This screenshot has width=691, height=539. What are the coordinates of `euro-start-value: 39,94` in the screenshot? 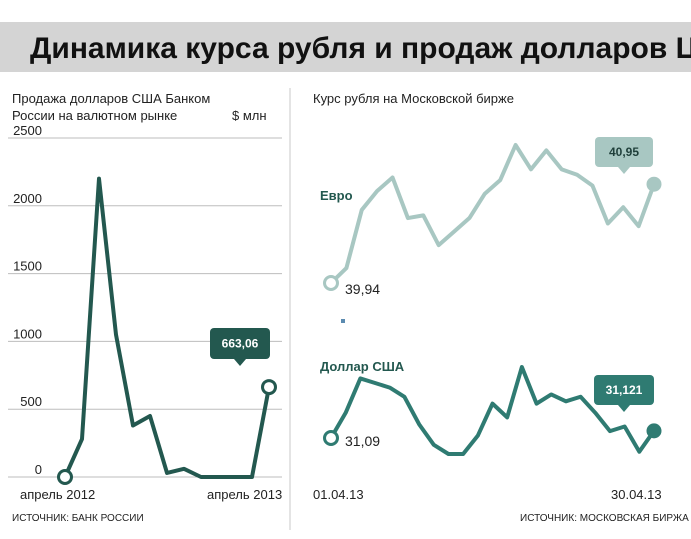 It's located at (362, 289).